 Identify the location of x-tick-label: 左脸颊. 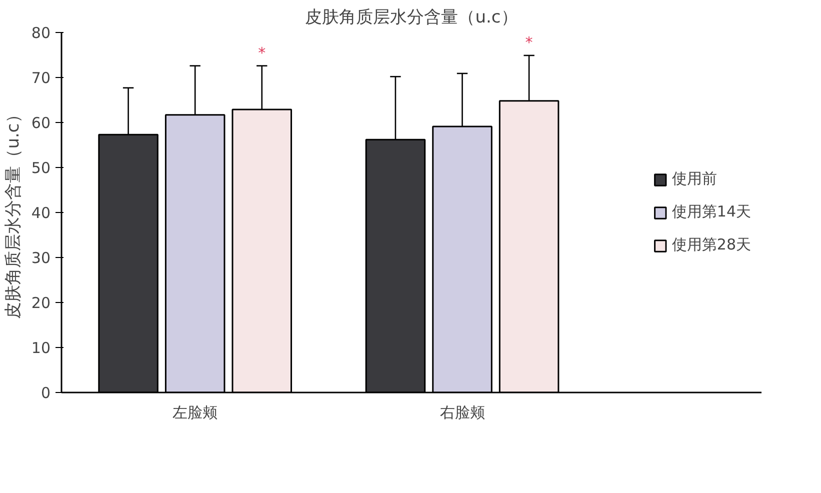
(195, 413).